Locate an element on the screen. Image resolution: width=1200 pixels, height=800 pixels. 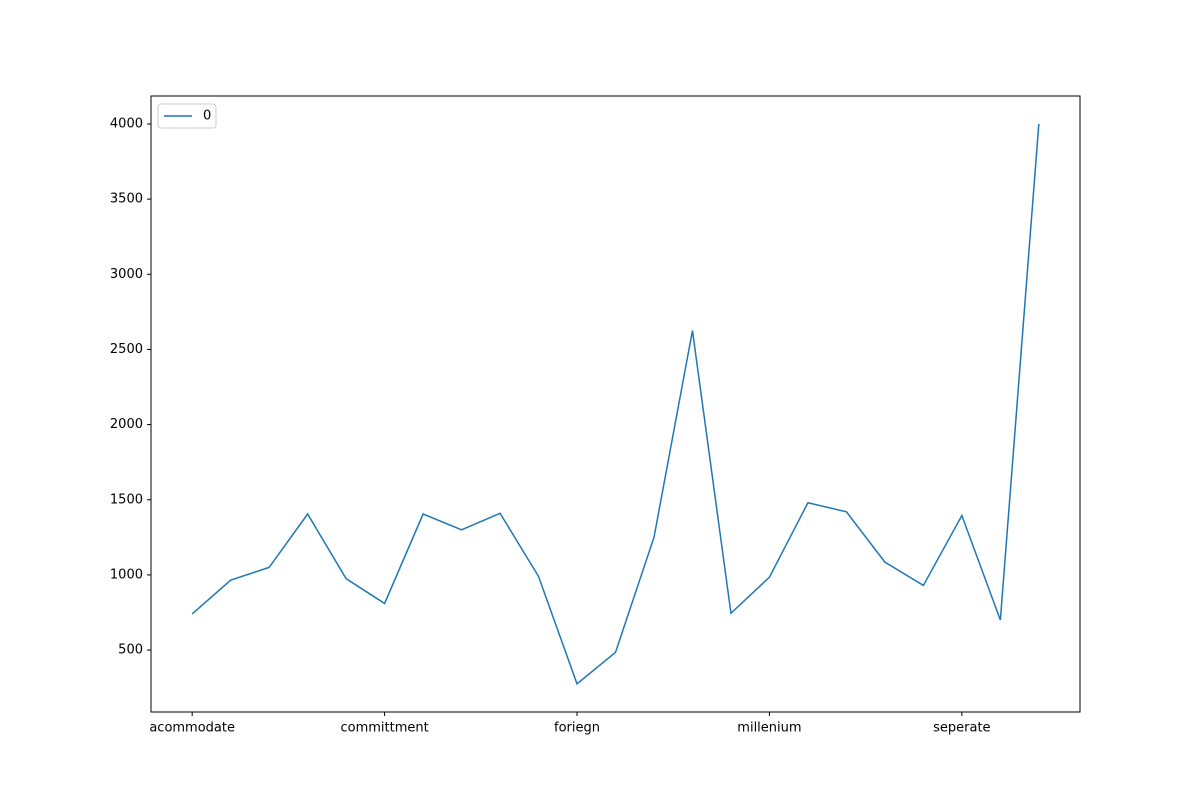
y-tick-label: 1000 is located at coordinates (126, 574).